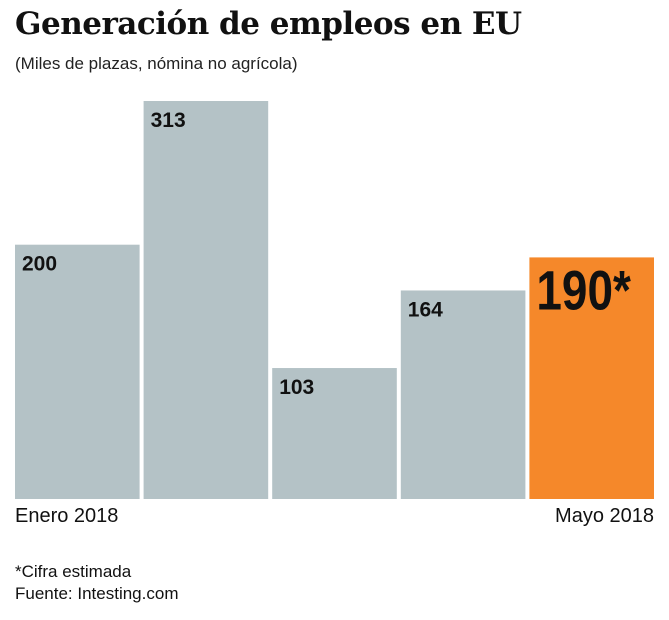 Image resolution: width=669 pixels, height=620 pixels. What do you see at coordinates (168, 120) in the screenshot?
I see `data-label: 313` at bounding box center [168, 120].